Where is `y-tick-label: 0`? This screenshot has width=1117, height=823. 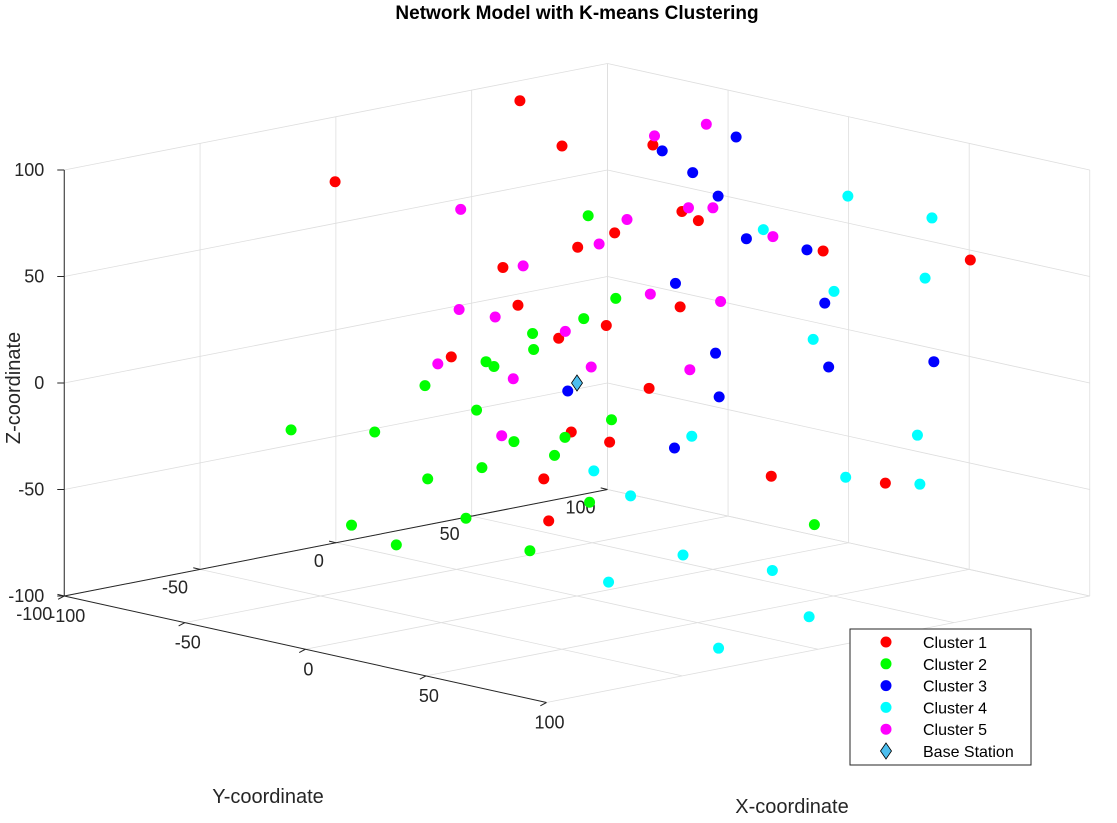 y-tick-label: 0 is located at coordinates (319, 561).